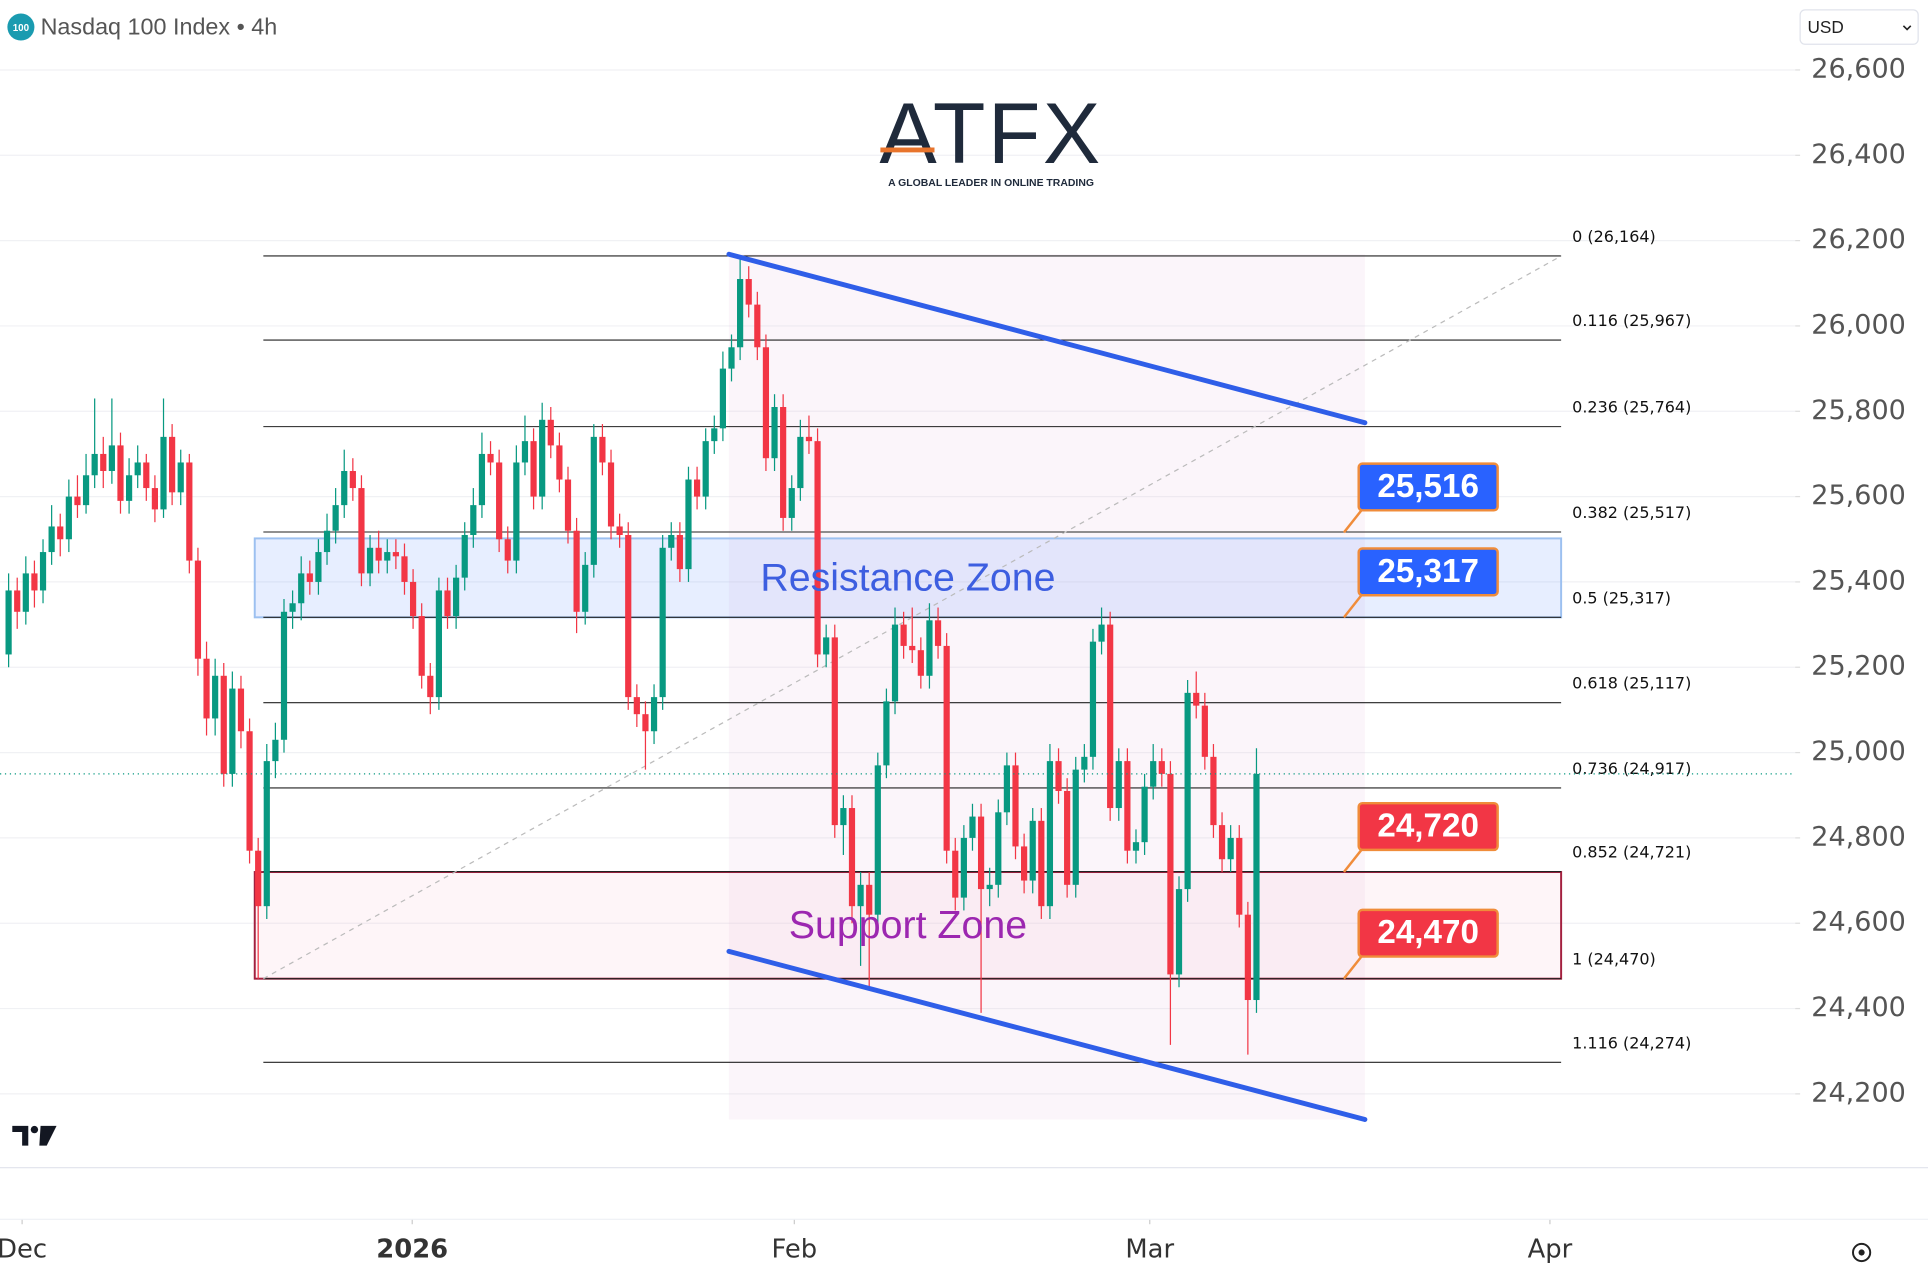 The image size is (1928, 1282). What do you see at coordinates (1631, 683) in the screenshot?
I see `fib-label: 0.618 (25,117)` at bounding box center [1631, 683].